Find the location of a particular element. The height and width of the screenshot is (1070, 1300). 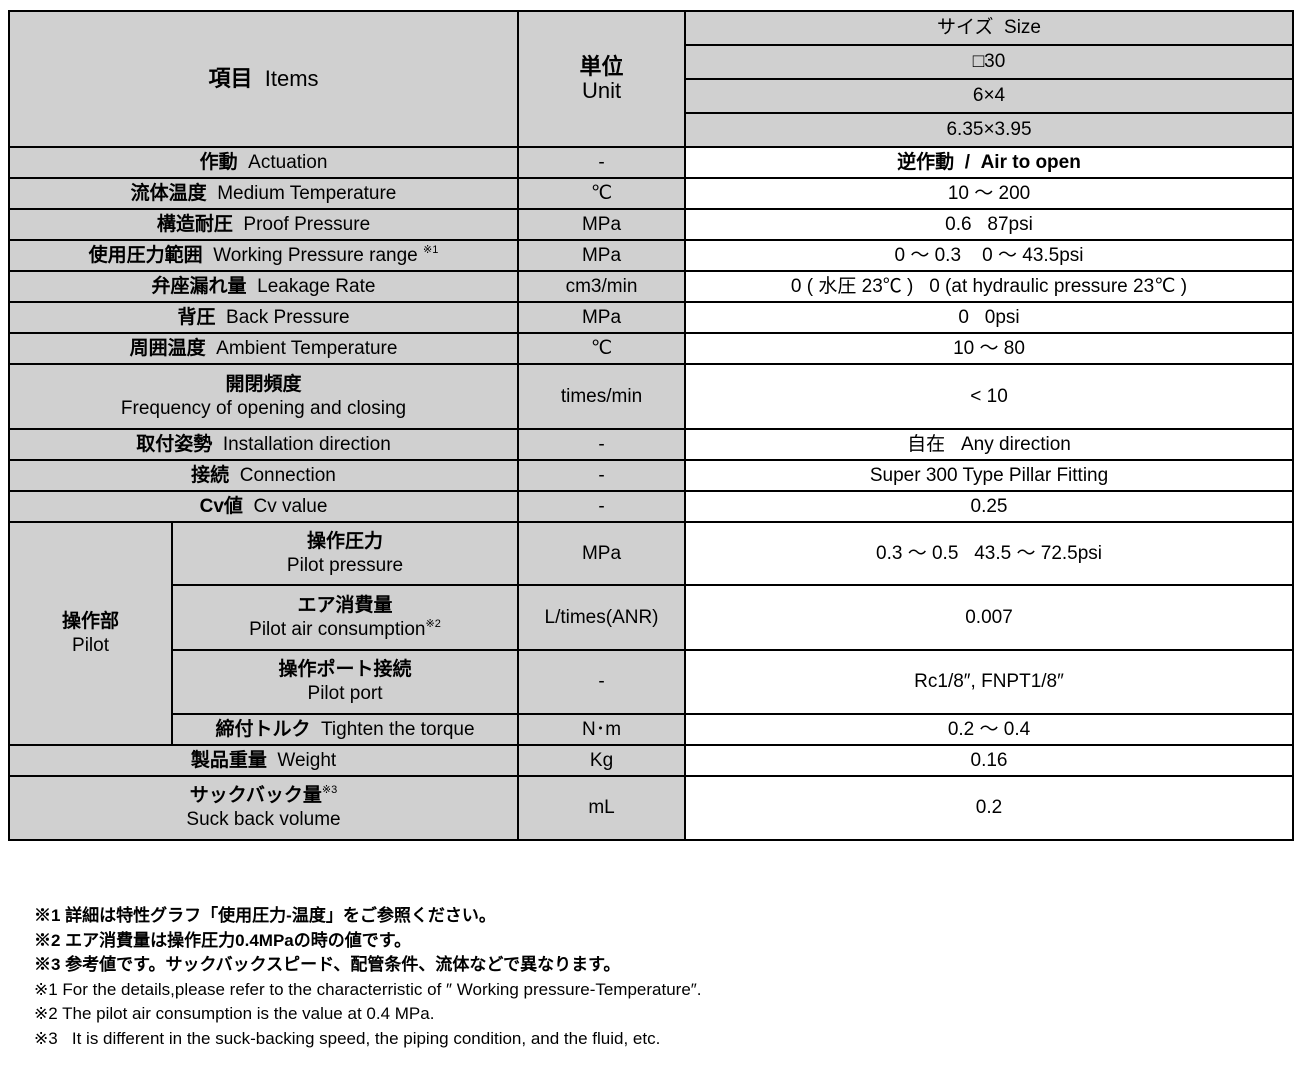

table-row: 締付トルク Tighten the torque N･m 0.2 ～ 0.4 is located at coordinates (652, 729).